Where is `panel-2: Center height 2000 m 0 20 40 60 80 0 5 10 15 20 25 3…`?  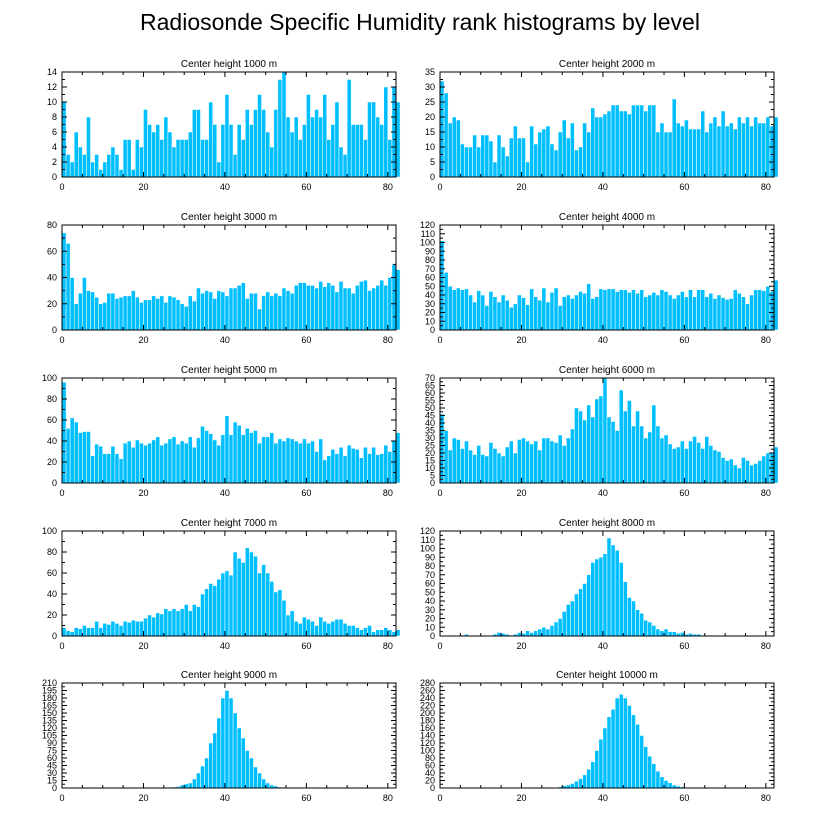
panel-2: Center height 2000 m 0 20 40 60 80 0 5 10 15 20 25 3… is located at coordinates (602, 125).